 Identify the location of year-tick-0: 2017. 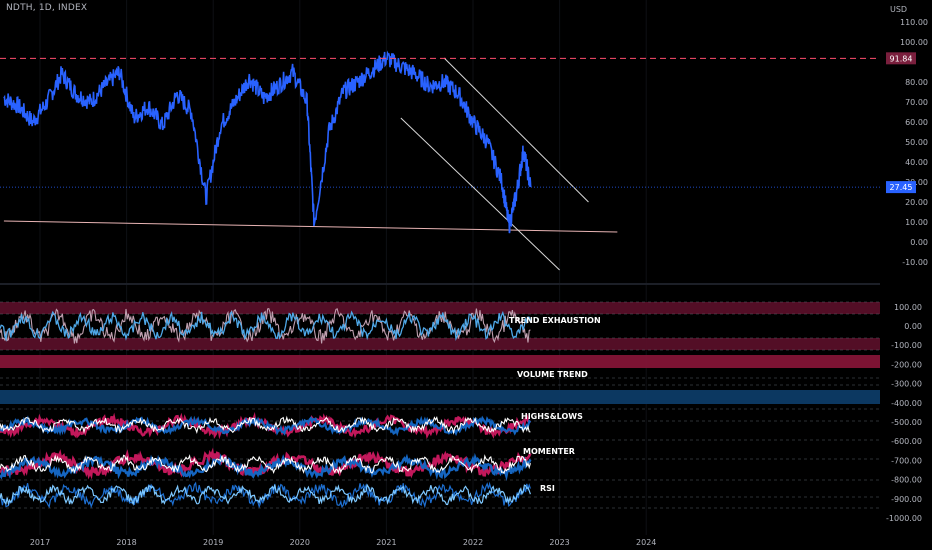
(40, 542).